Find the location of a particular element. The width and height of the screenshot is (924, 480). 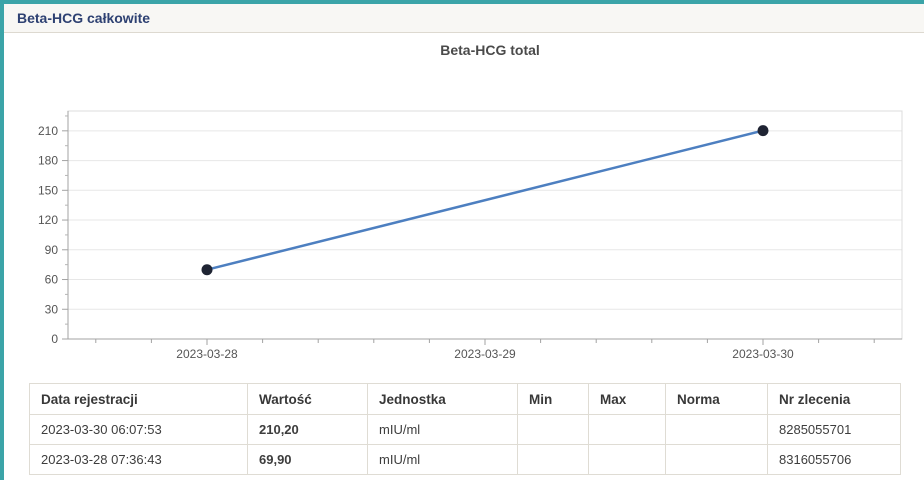

panel-accent-border-top is located at coordinates (462, 2).